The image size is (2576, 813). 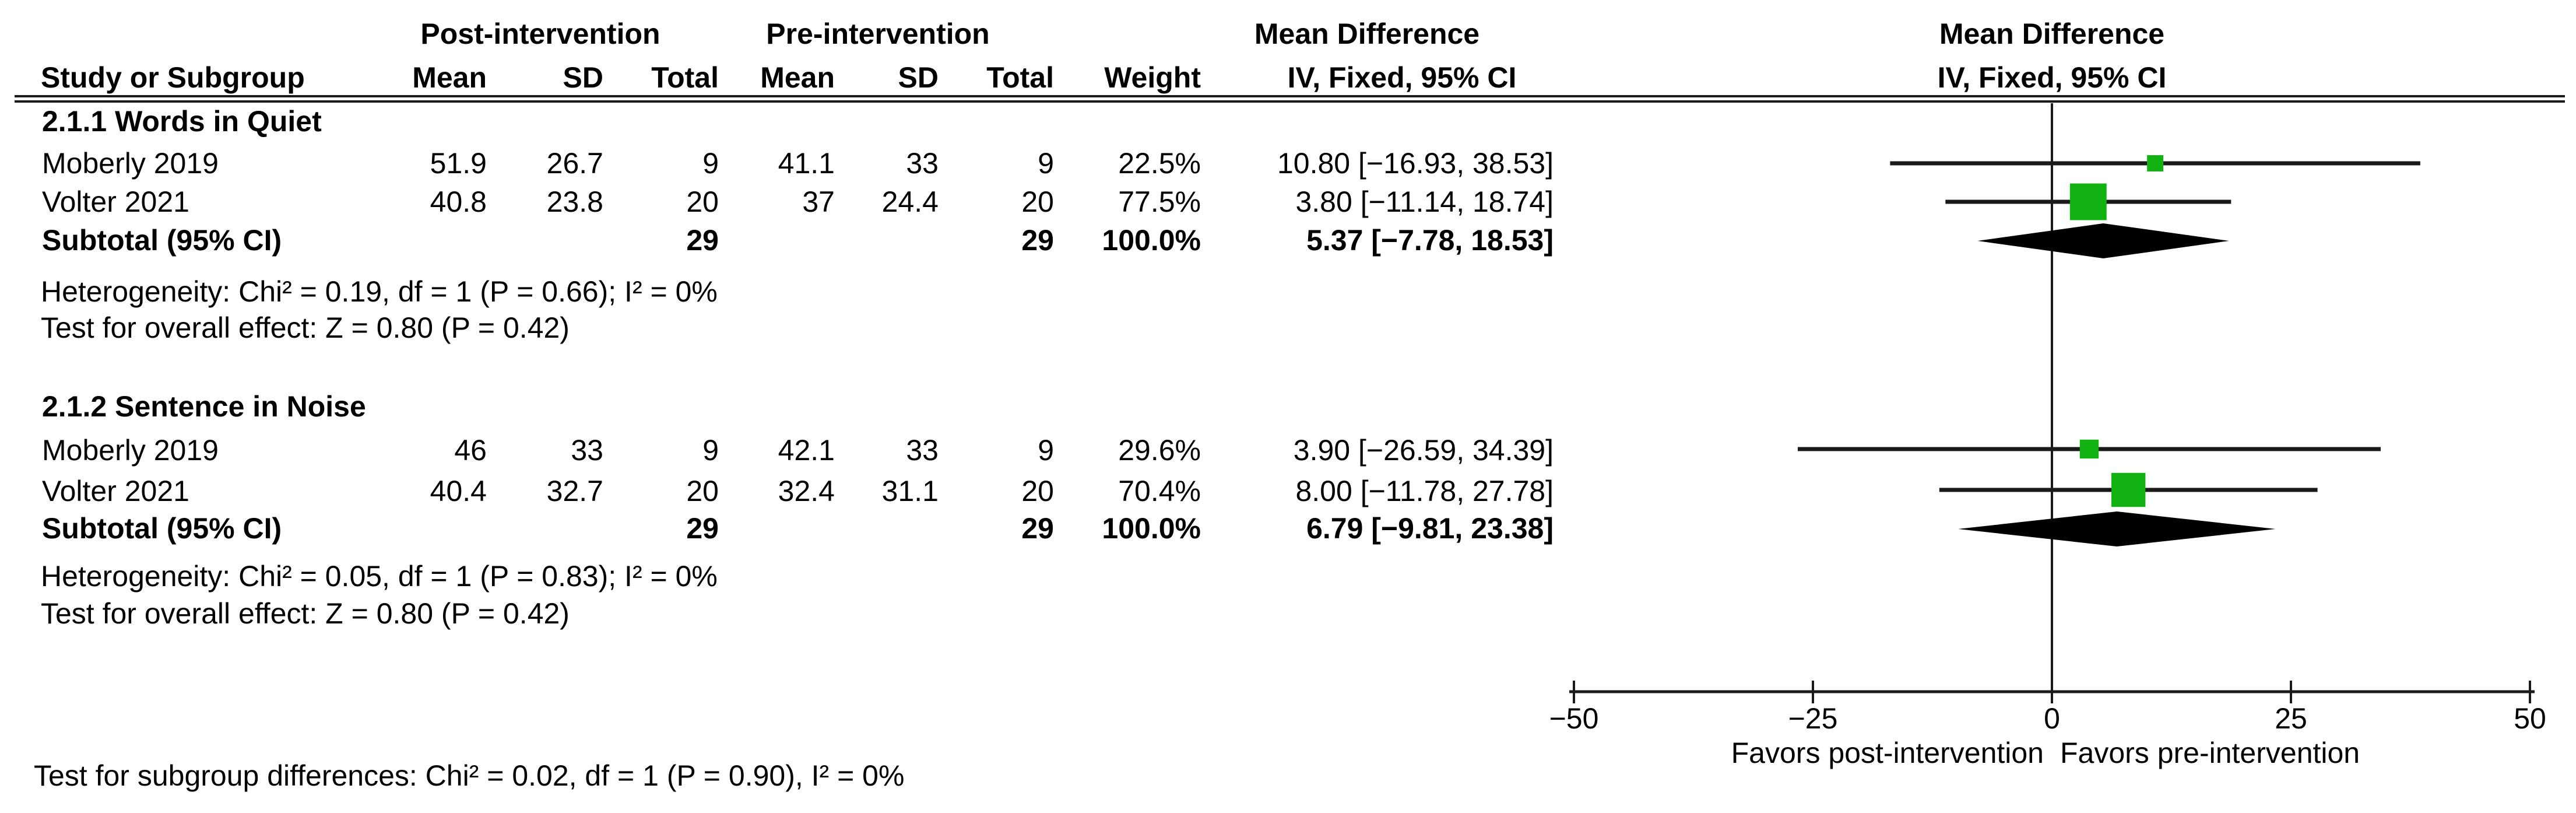 I want to click on pre-mean-value: 32.4, so click(x=806, y=491).